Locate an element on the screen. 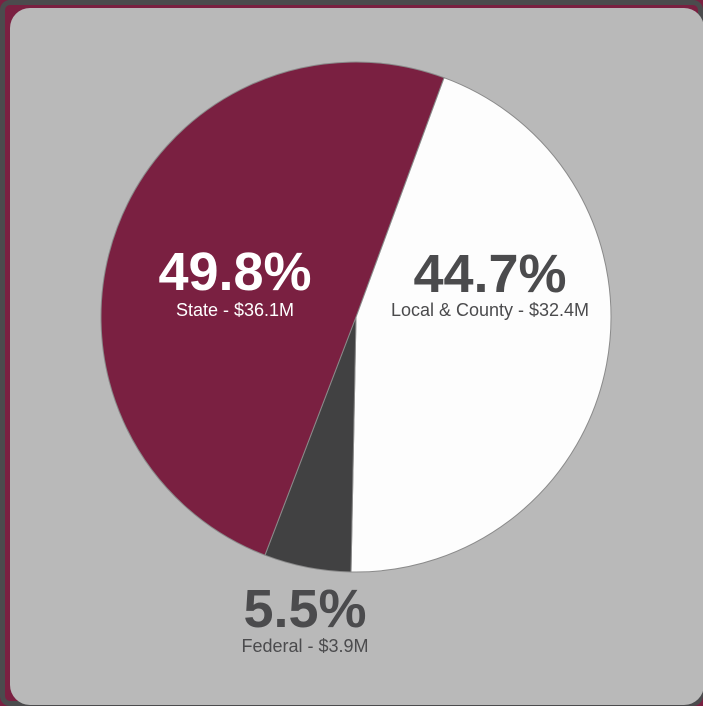 The image size is (703, 706). slice-percent-label-state: 49.8% is located at coordinates (234, 272).